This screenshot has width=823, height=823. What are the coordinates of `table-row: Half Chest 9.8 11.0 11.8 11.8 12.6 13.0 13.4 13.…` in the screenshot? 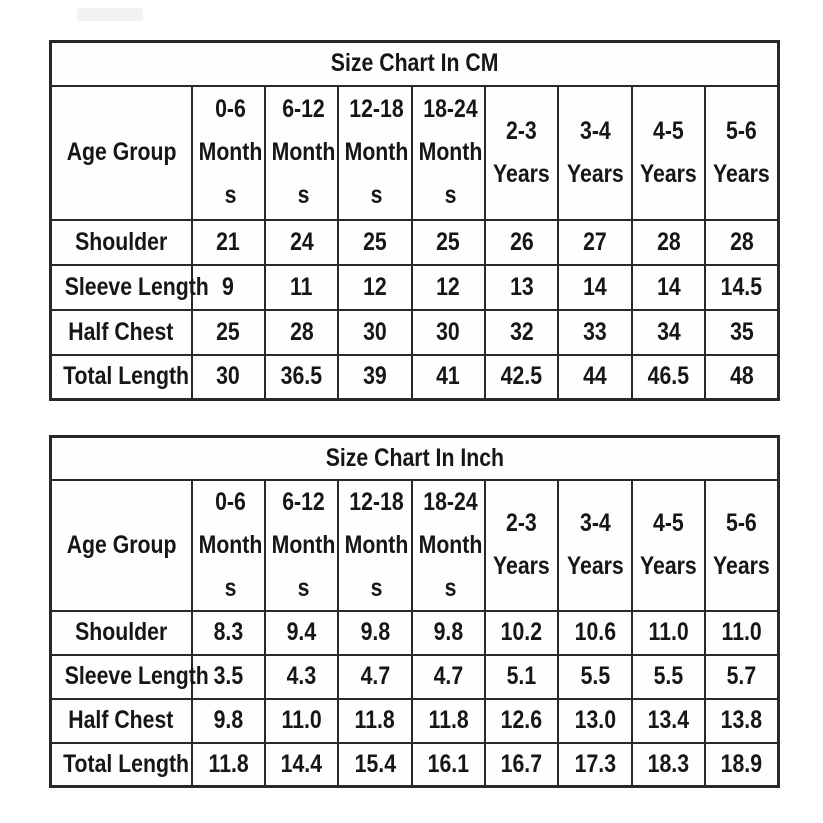 It's located at (414, 720).